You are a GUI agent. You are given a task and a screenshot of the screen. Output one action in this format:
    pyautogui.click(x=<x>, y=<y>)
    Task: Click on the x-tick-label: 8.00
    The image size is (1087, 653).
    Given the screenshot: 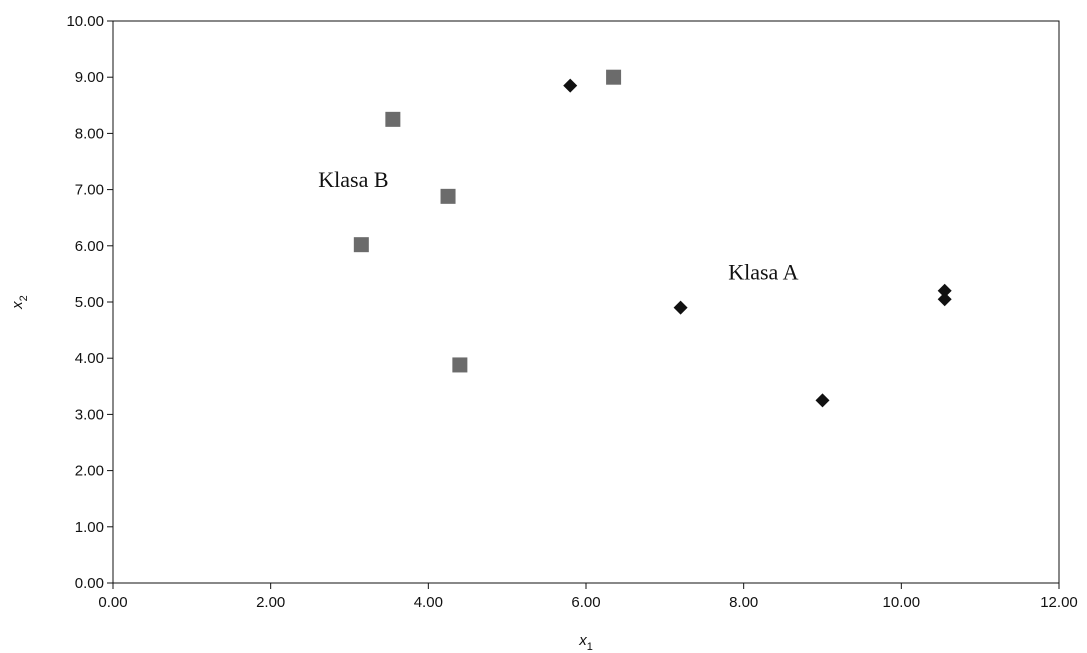 What is the action you would take?
    pyautogui.click(x=743, y=602)
    